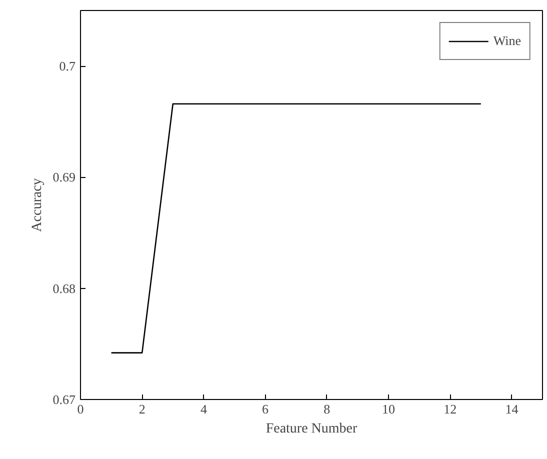 Image resolution: width=547 pixels, height=459 pixels. I want to click on y-tick-label: 0.7, so click(67, 66).